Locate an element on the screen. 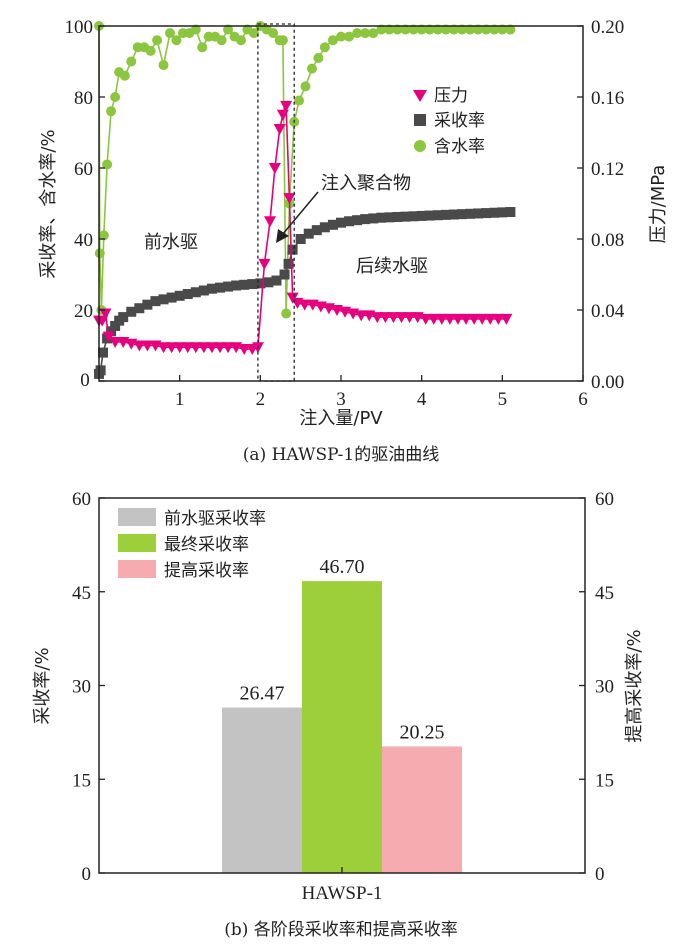 This screenshot has width=680, height=949. a-y2-tick-label: 0.08 is located at coordinates (607, 240).